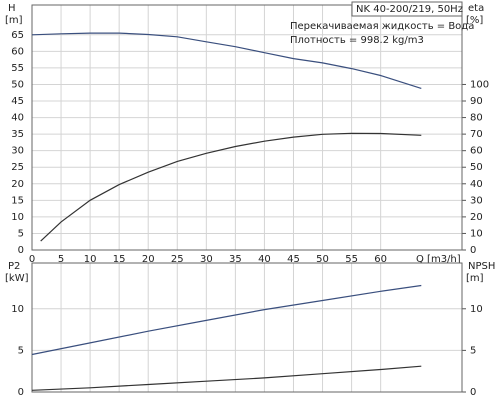 Image resolution: width=500 pixels, height=400 pixels. I want to click on x-tick-label: 40, so click(264, 259).